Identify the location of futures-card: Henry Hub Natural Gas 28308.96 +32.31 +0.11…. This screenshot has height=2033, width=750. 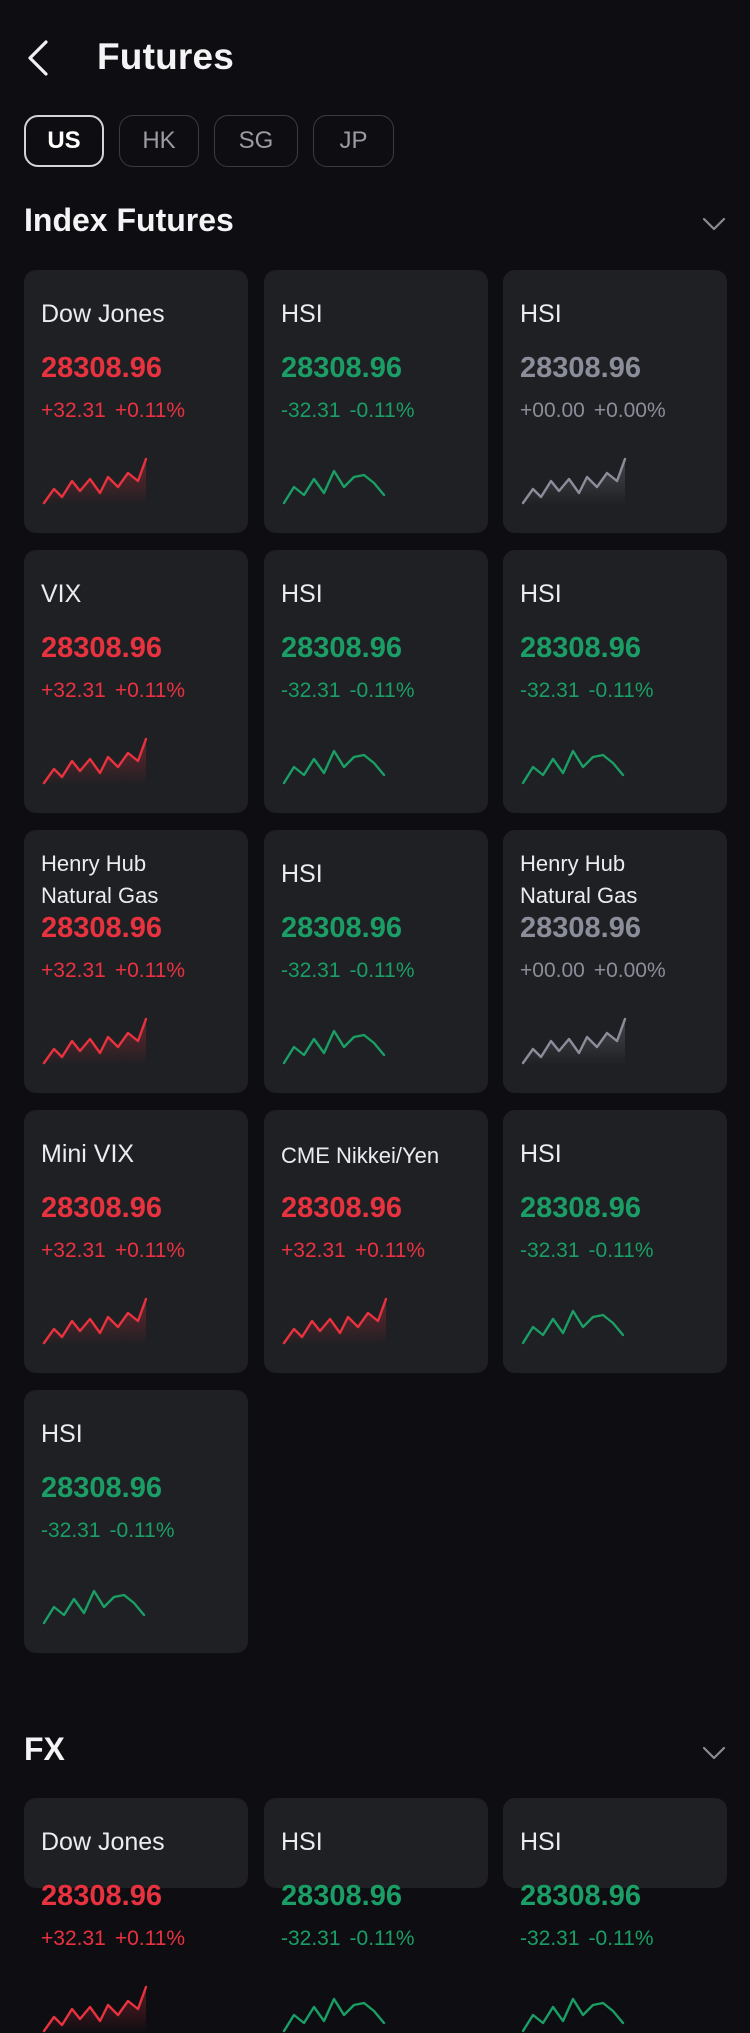
(136, 961).